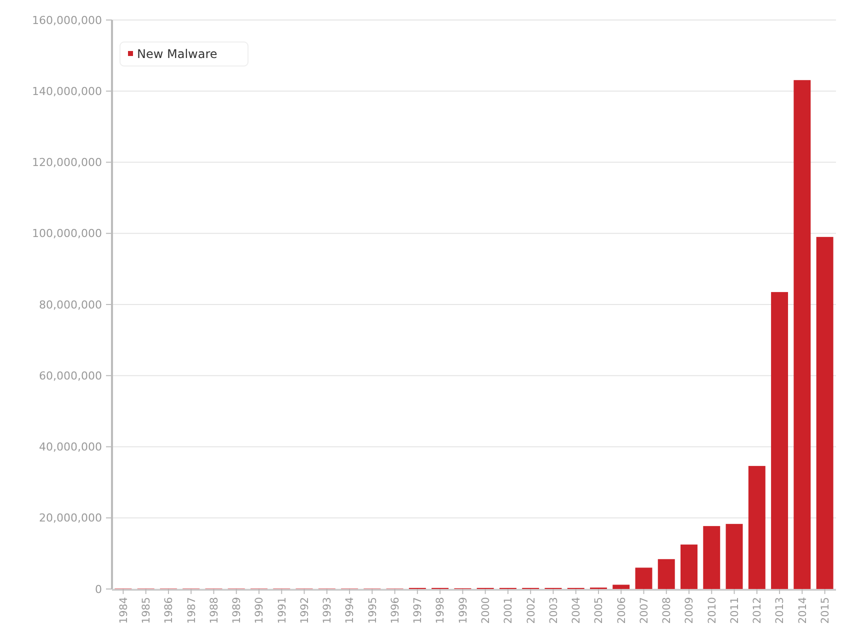 The image size is (846, 631). Describe the element at coordinates (328, 610) in the screenshot. I see `x-tick-label: 1993` at that location.